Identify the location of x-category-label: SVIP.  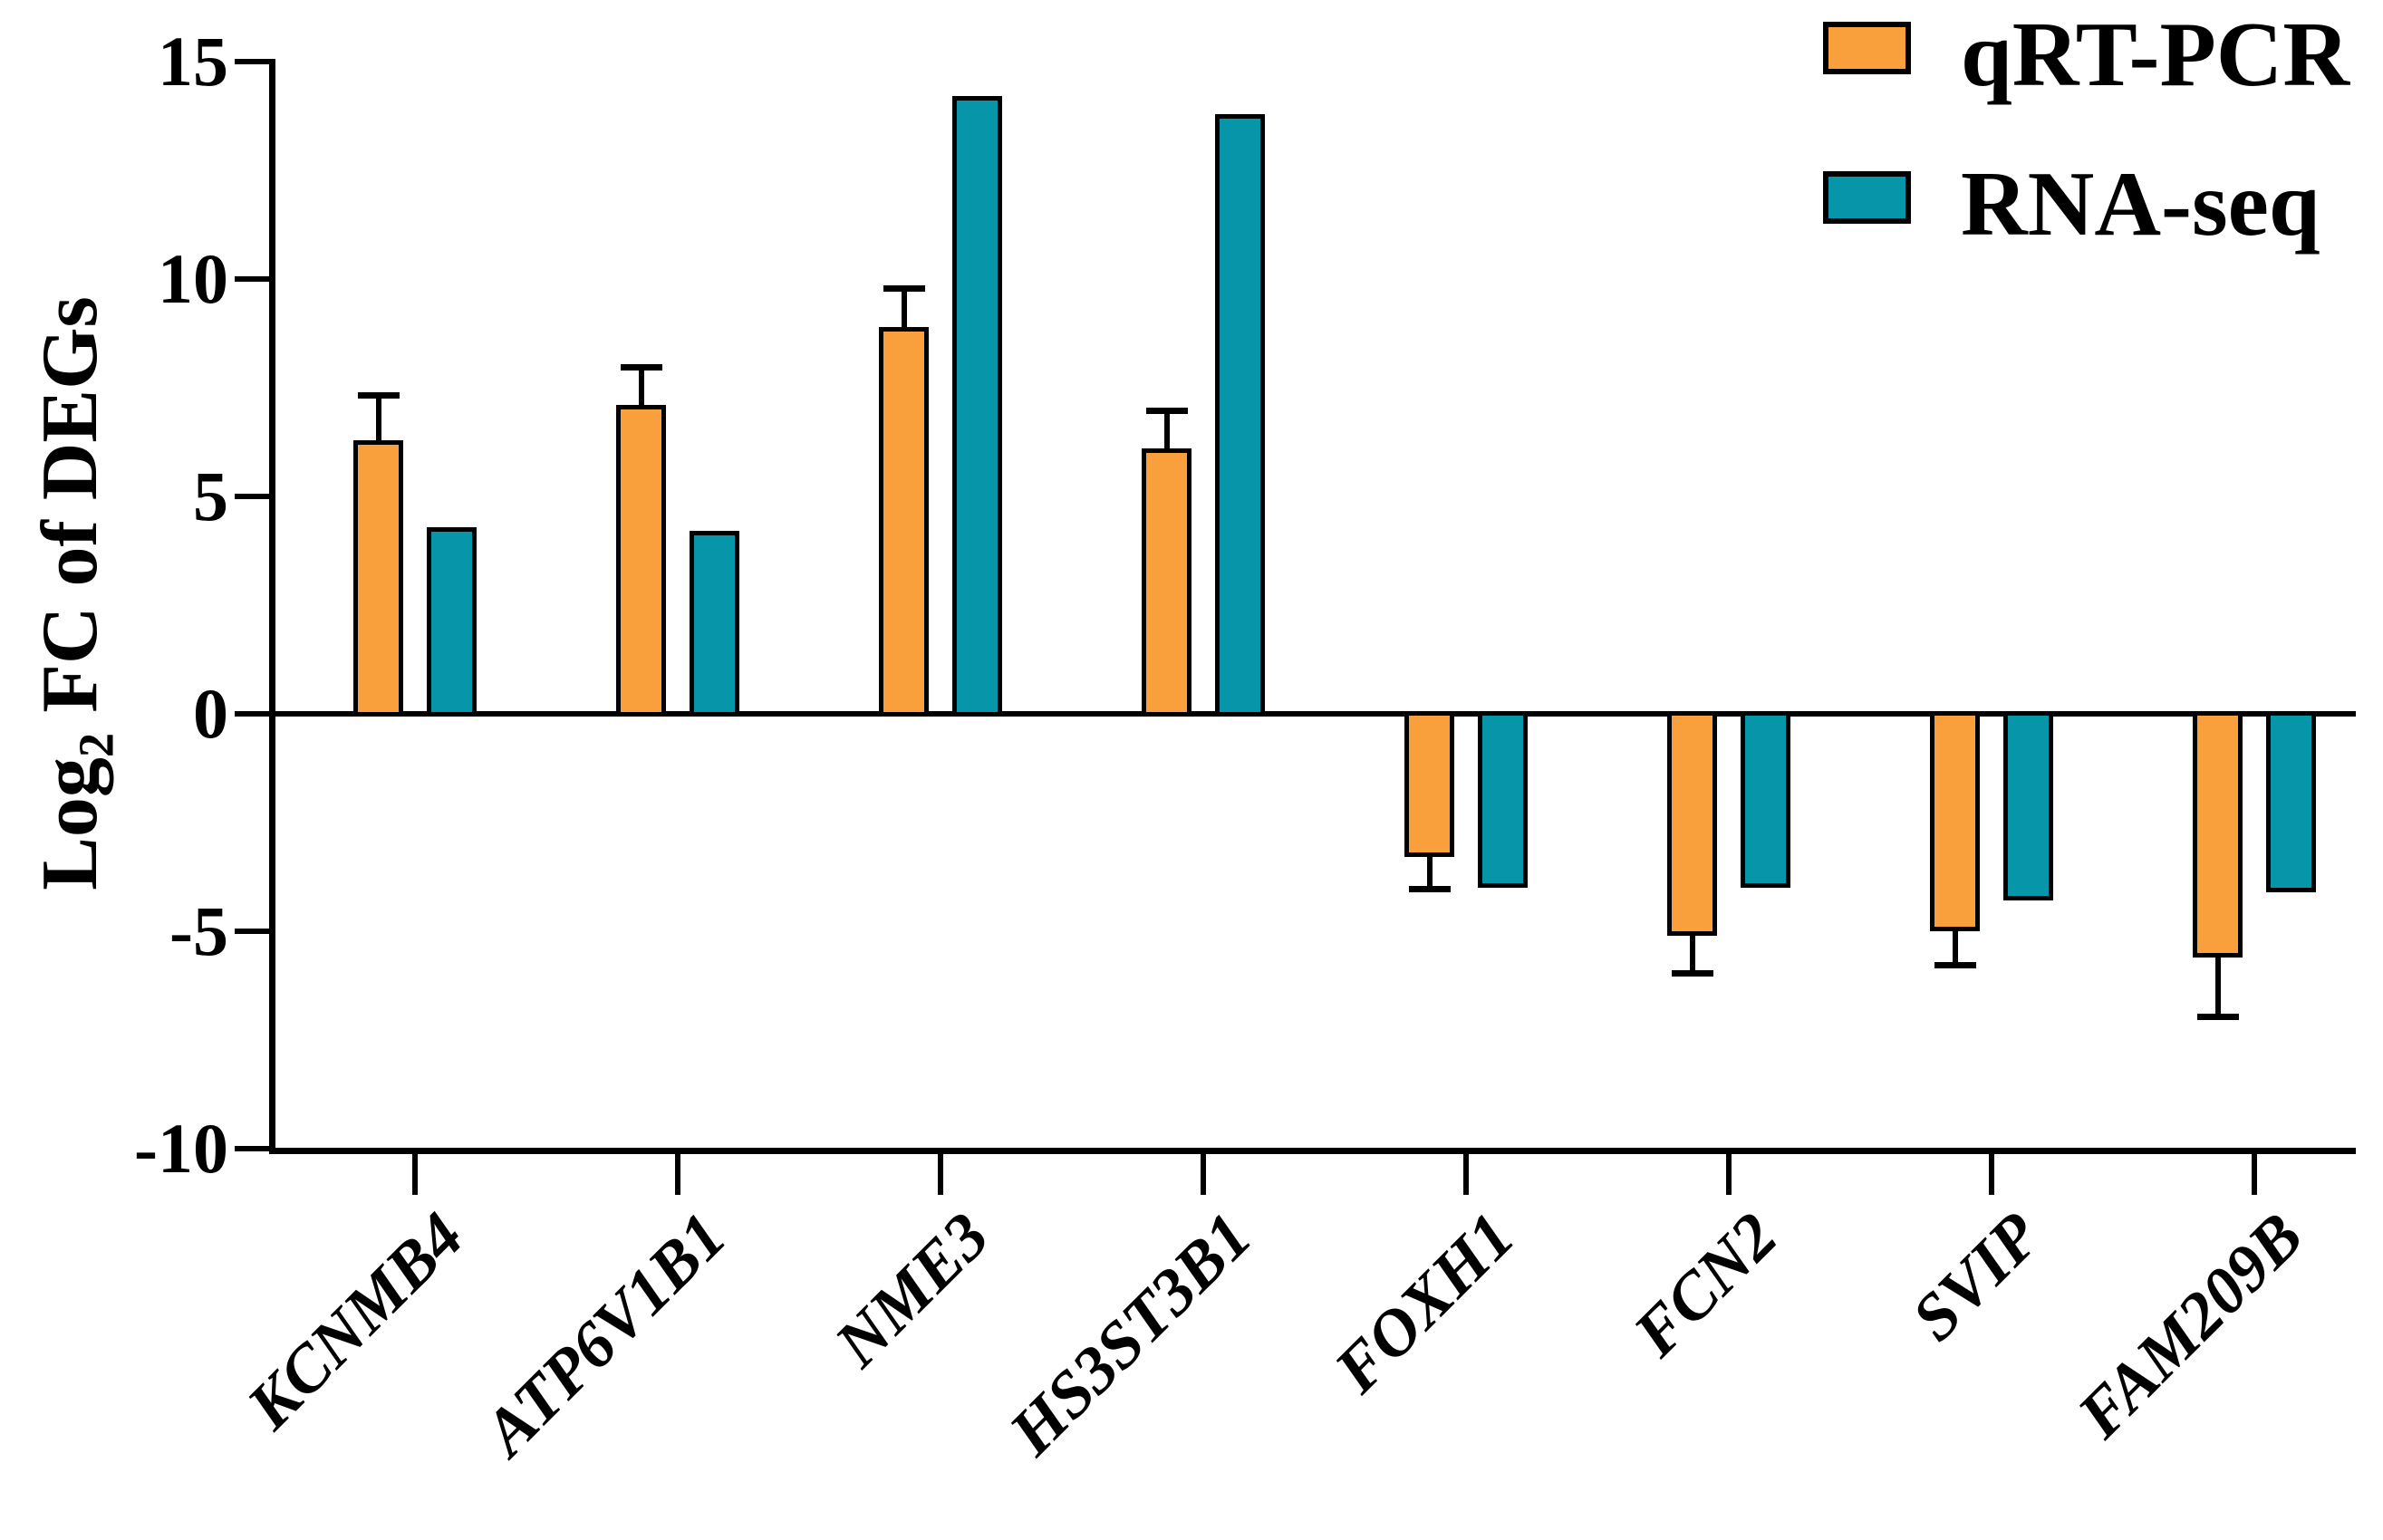
(1975, 1277).